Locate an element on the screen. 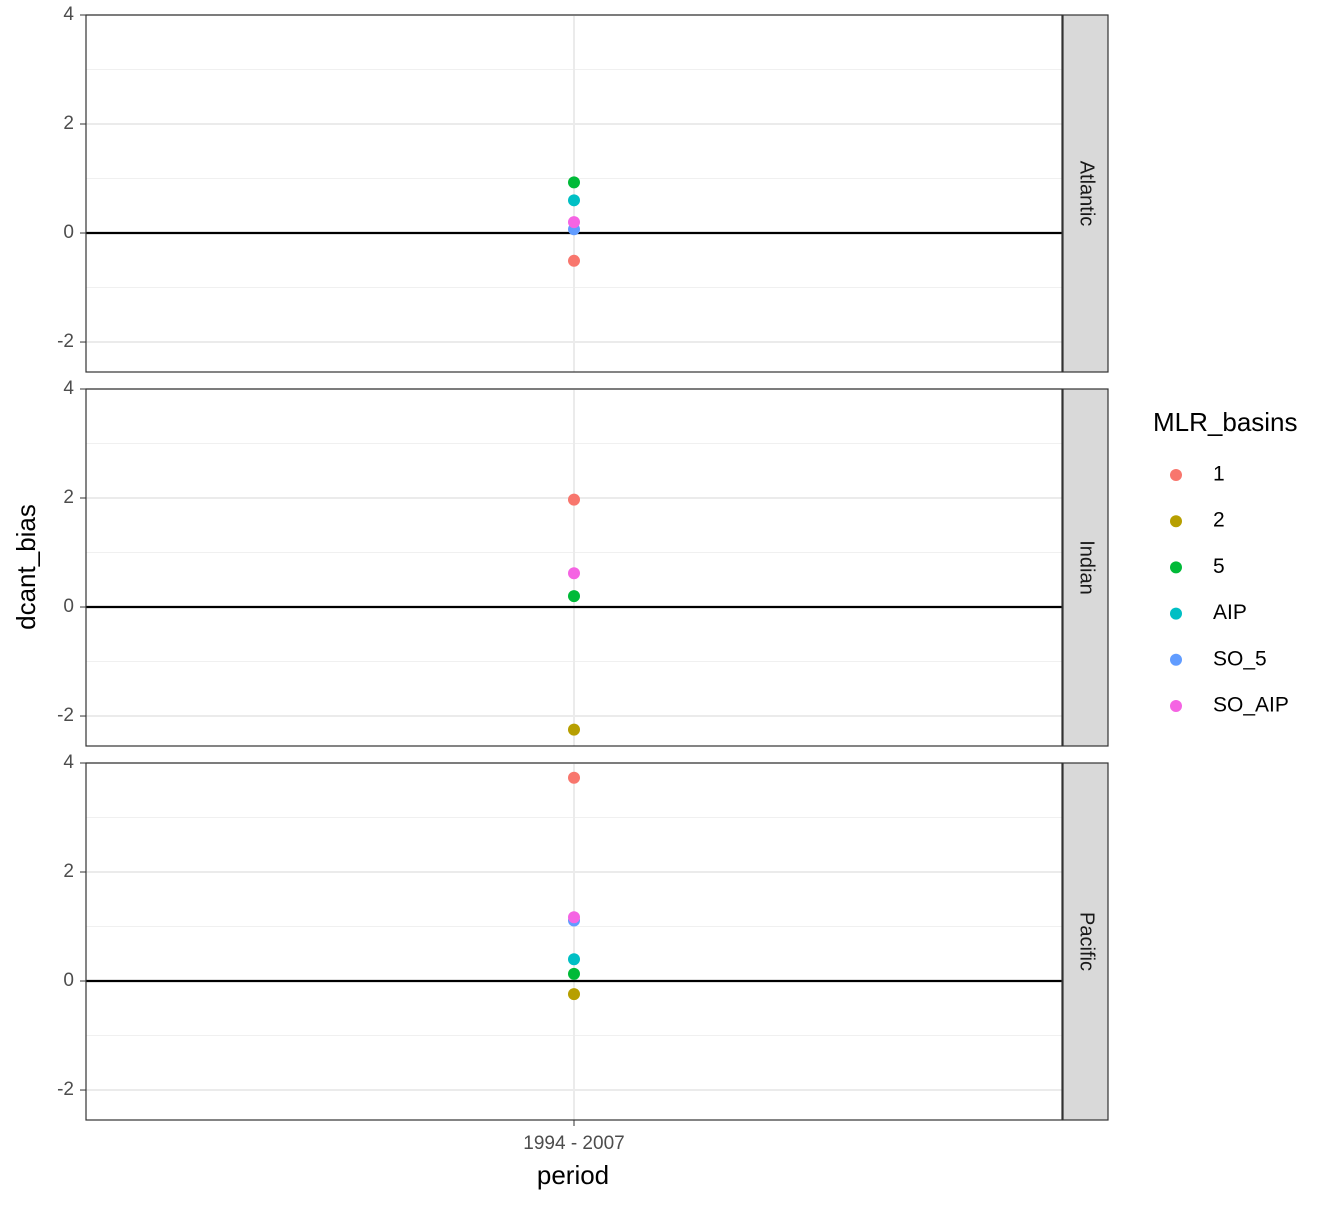  strip-label: Pacific is located at coordinates (1087, 941).